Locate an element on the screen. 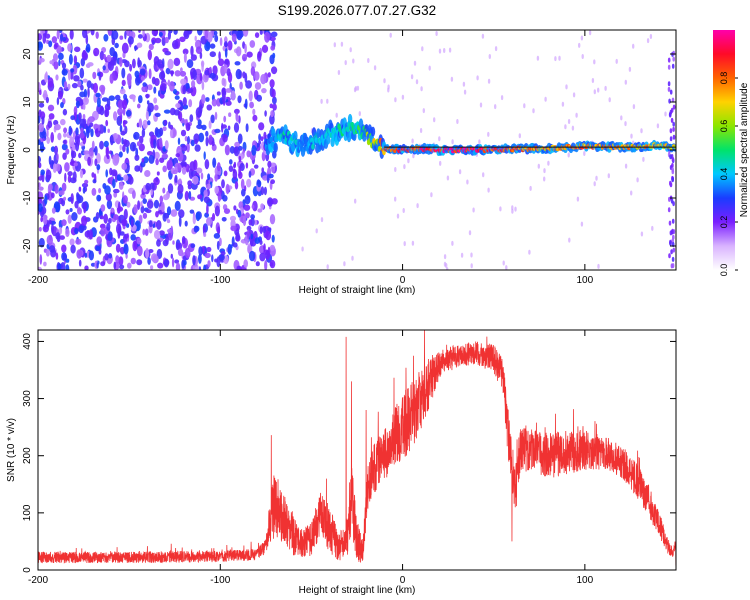 The width and height of the screenshot is (750, 600). spectrogram-signal-cell is located at coordinates (313, 146).